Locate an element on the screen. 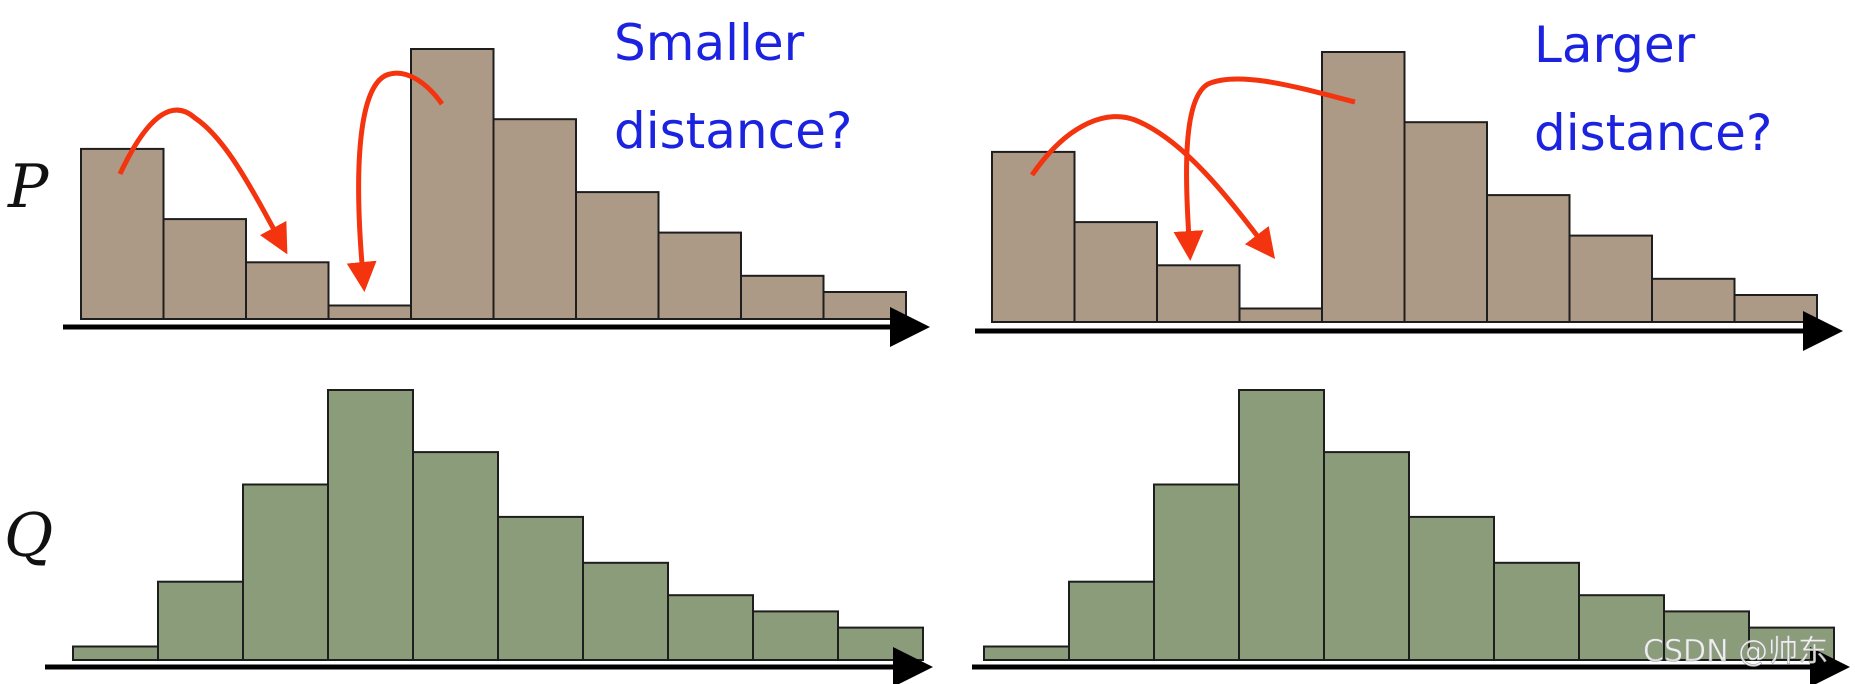 The width and height of the screenshot is (1855, 684). left-caption: Smaller distance? is located at coordinates (733, 87).